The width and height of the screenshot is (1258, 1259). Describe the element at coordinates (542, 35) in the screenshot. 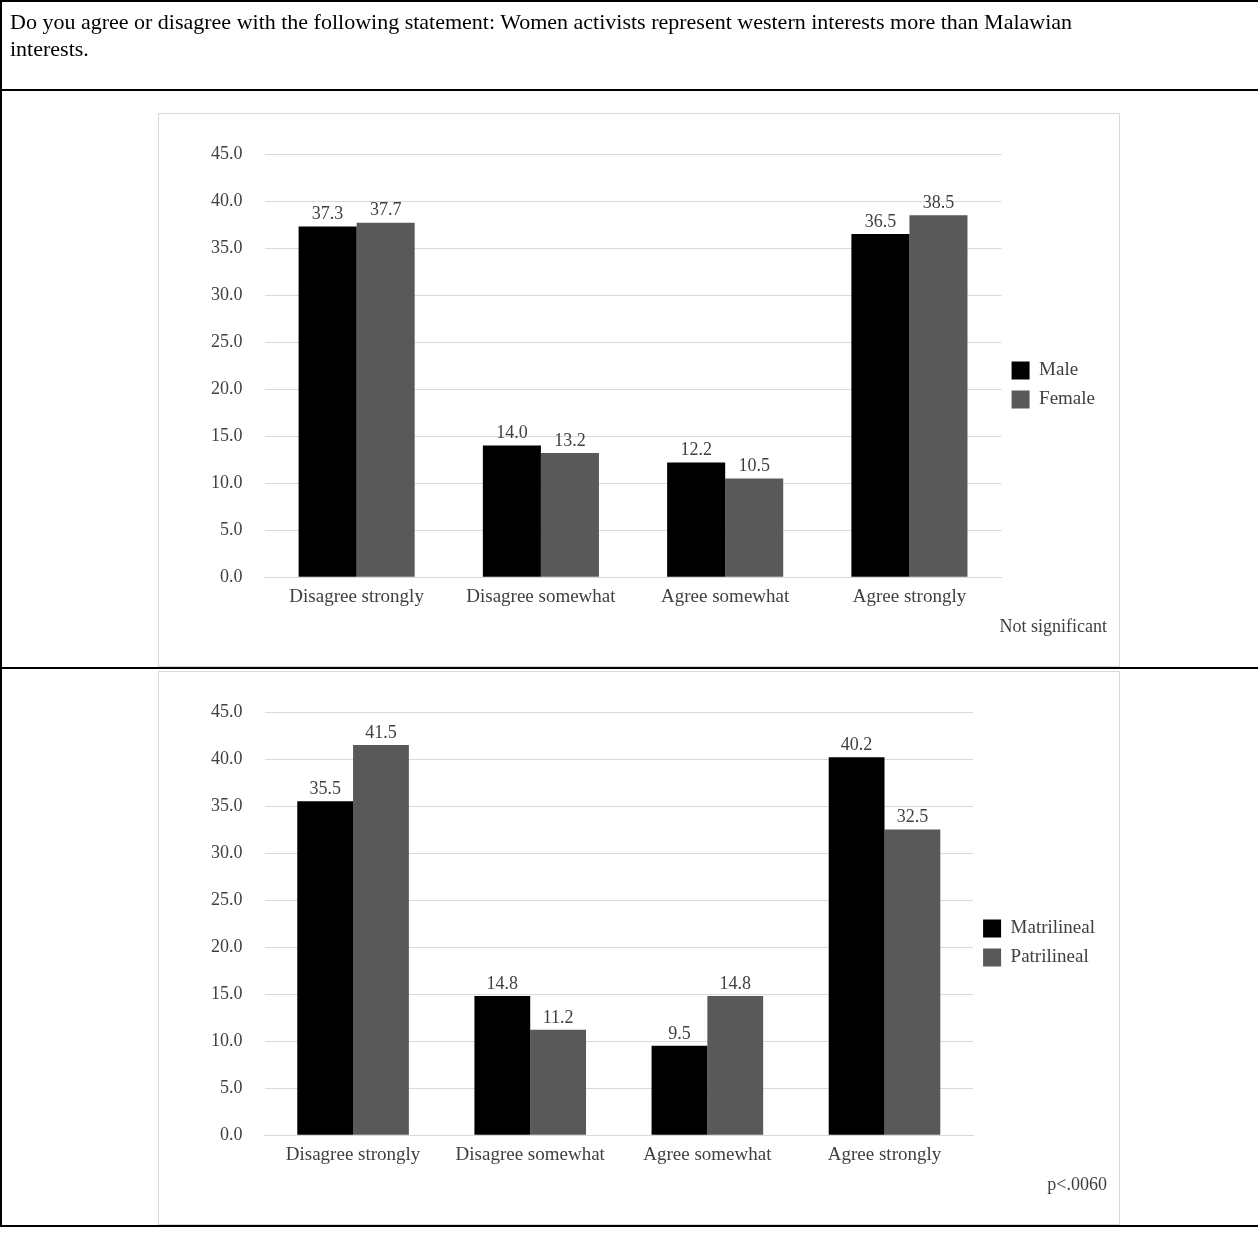

I see `chart-title: Do you agree or disagree with the following statement: Women activists represent western interests more than Malawian interests.` at that location.